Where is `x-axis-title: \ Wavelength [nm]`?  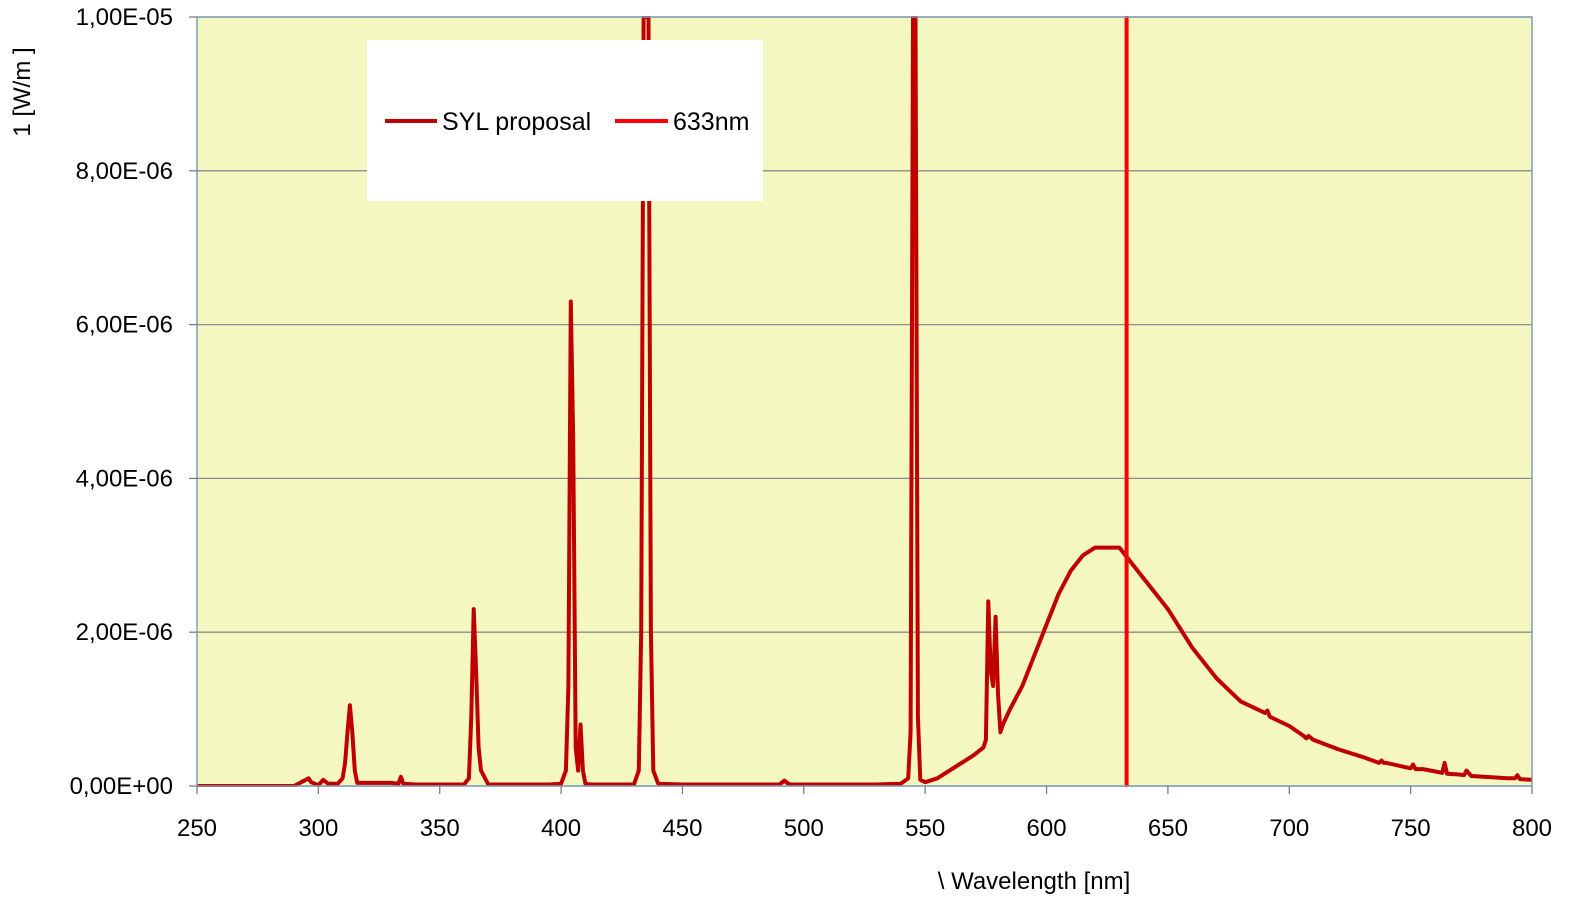 x-axis-title: \ Wavelength [nm] is located at coordinates (1034, 881).